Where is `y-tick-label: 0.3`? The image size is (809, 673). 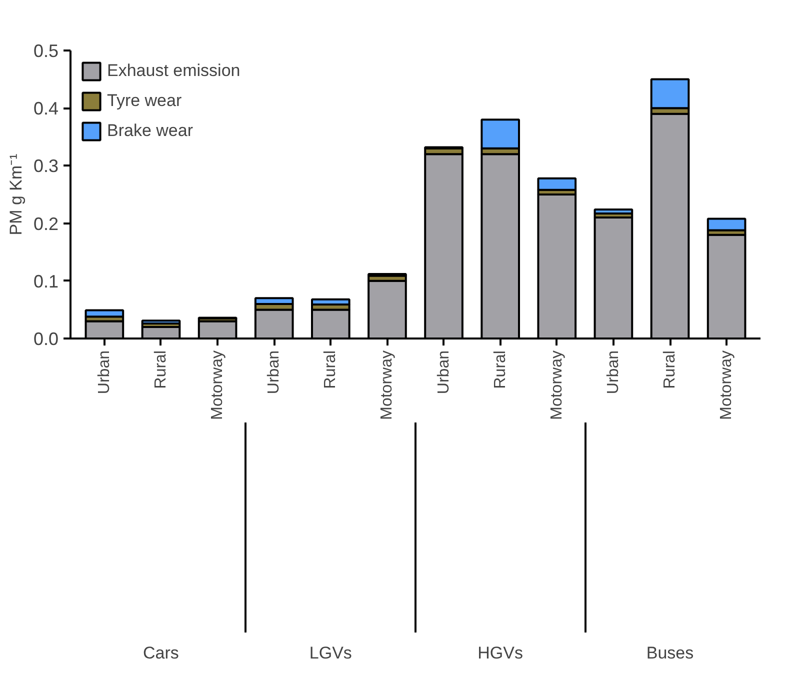
y-tick-label: 0.3 is located at coordinates (46, 166).